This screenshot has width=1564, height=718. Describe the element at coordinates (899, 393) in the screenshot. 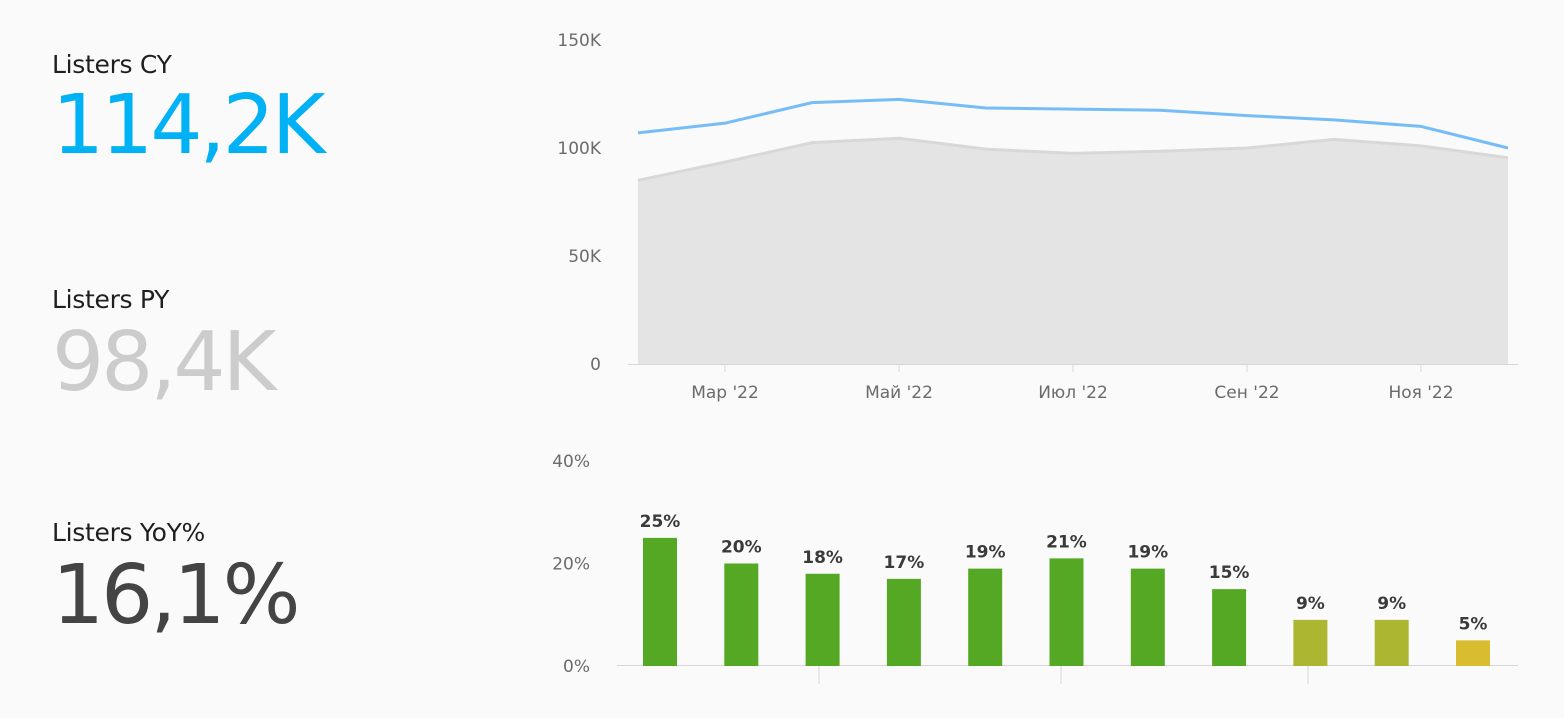

I see `x-tick-label: Май '22` at that location.